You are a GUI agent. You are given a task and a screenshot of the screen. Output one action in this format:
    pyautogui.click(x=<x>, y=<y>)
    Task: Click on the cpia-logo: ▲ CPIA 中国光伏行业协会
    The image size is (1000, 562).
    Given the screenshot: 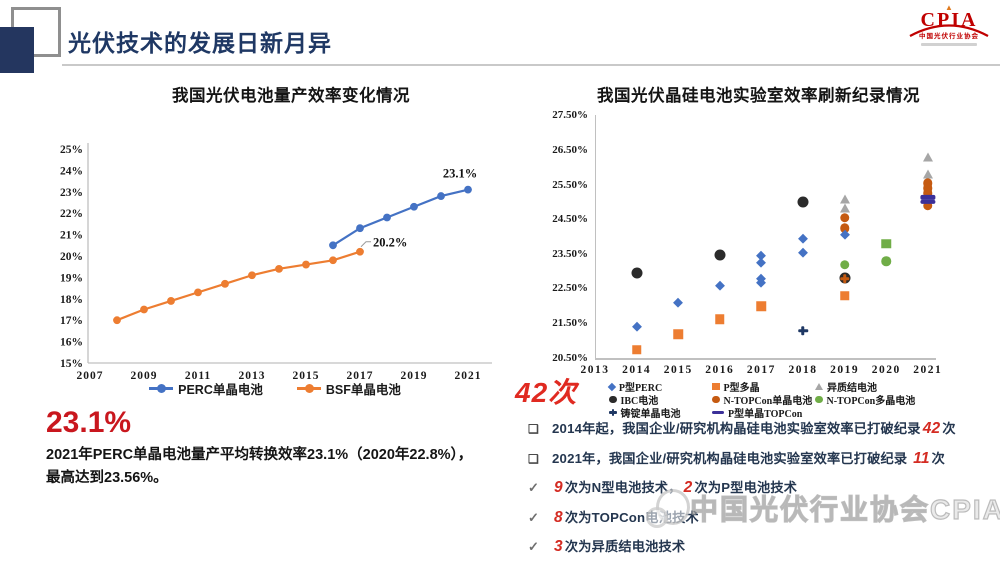 What is the action you would take?
    pyautogui.click(x=949, y=25)
    